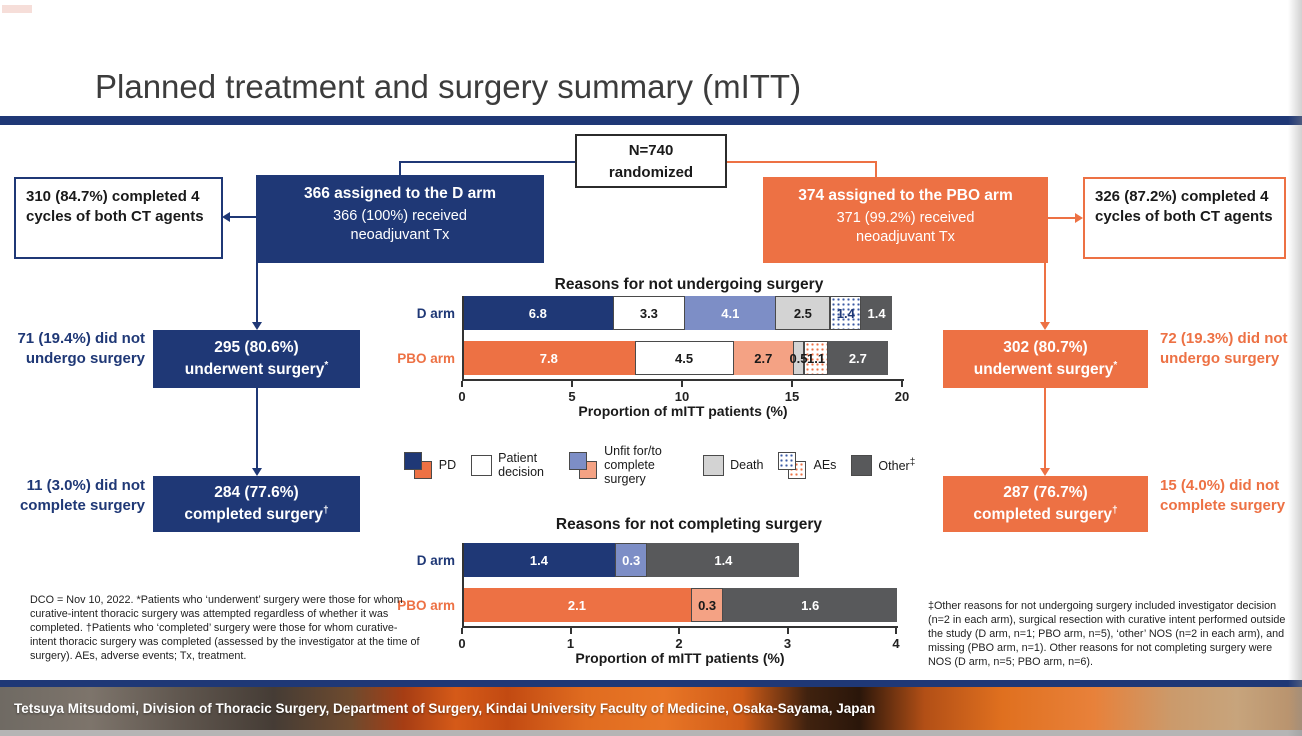 The width and height of the screenshot is (1302, 736). What do you see at coordinates (1045, 493) in the screenshot?
I see `pbo-completed-count: 287 (76.7%)` at bounding box center [1045, 493].